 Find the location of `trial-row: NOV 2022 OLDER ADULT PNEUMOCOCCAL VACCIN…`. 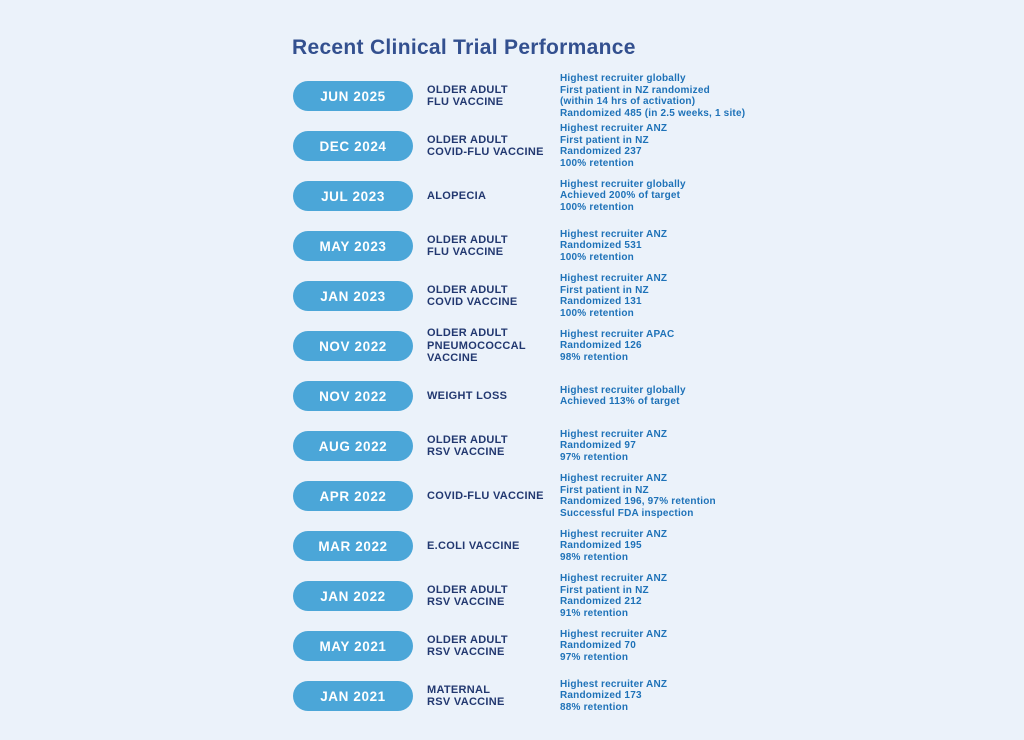

trial-row: NOV 2022 OLDER ADULT PNEUMOCOCCAL VACCIN… is located at coordinates (556, 346).